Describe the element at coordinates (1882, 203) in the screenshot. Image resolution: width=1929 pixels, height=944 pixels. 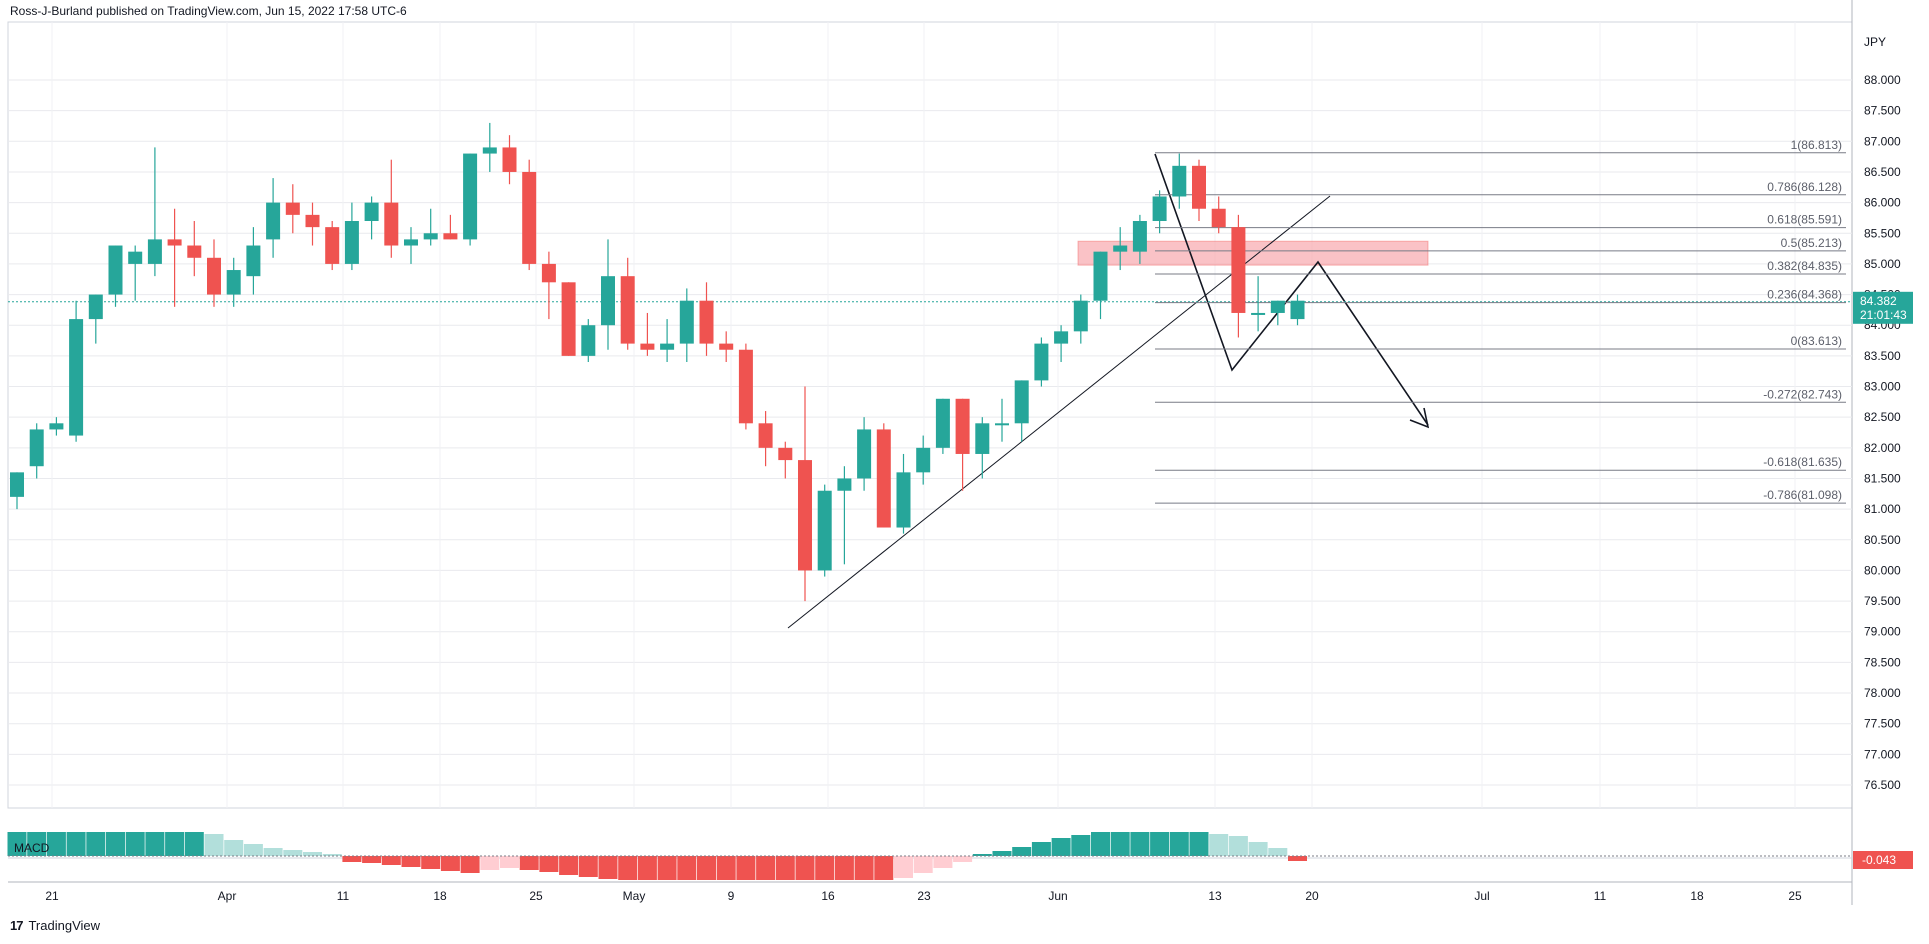
I see `price-tick-label: 86.000` at that location.